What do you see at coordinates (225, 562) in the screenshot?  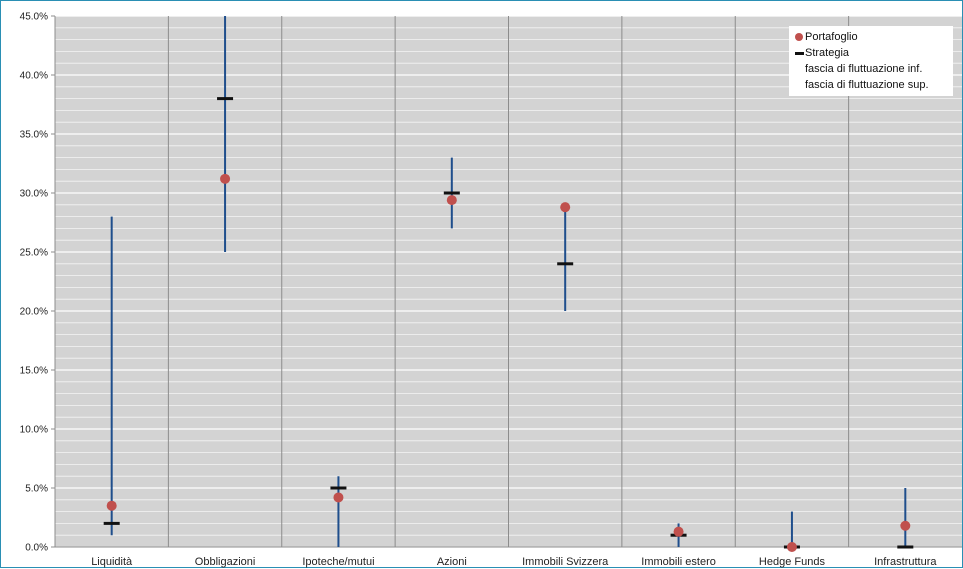 I see `x-category-label: Obbligazioni` at bounding box center [225, 562].